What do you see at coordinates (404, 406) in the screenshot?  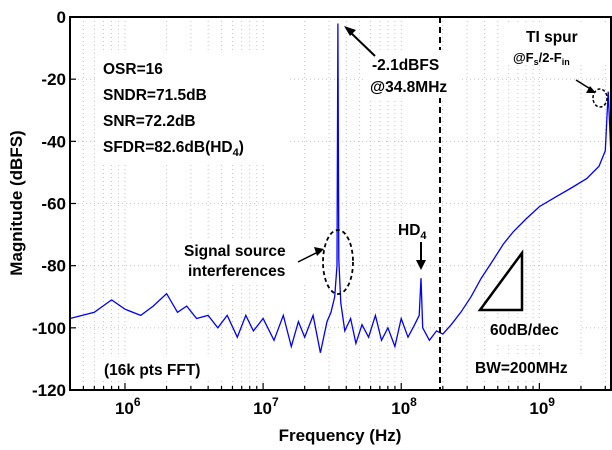 I see `x-tick-label: 10⁸` at bounding box center [404, 406].